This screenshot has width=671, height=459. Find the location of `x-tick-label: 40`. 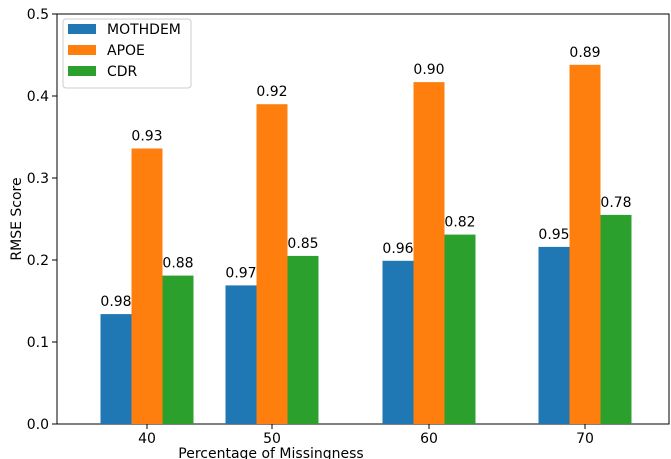

x-tick-label: 40 is located at coordinates (147, 439).